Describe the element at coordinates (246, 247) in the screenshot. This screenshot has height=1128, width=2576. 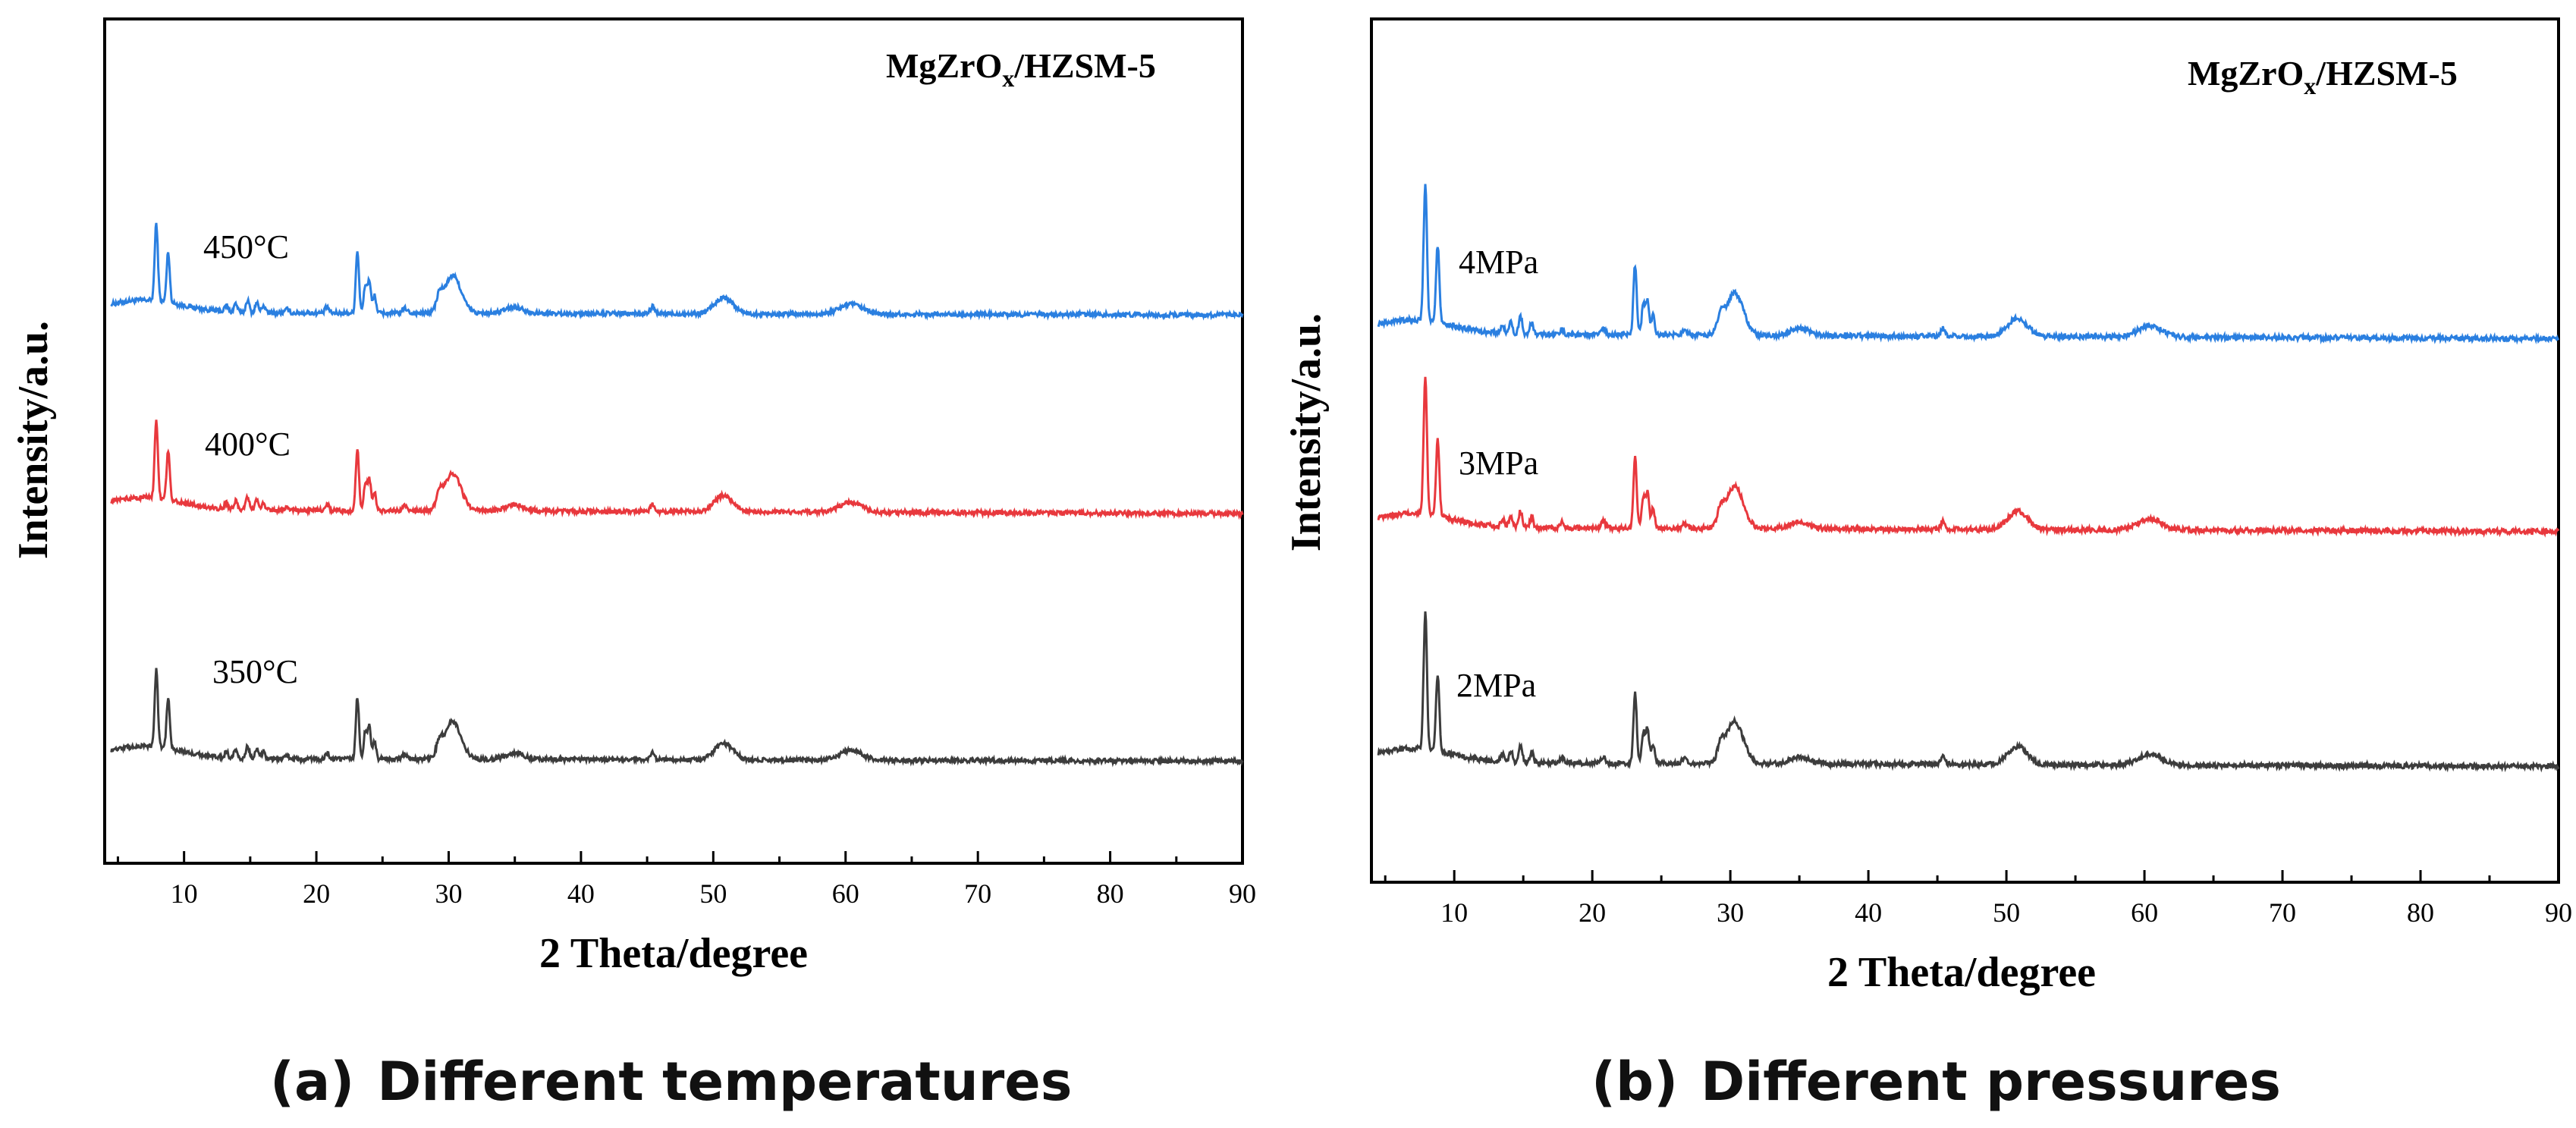
I see `series-label: 450°C` at that location.